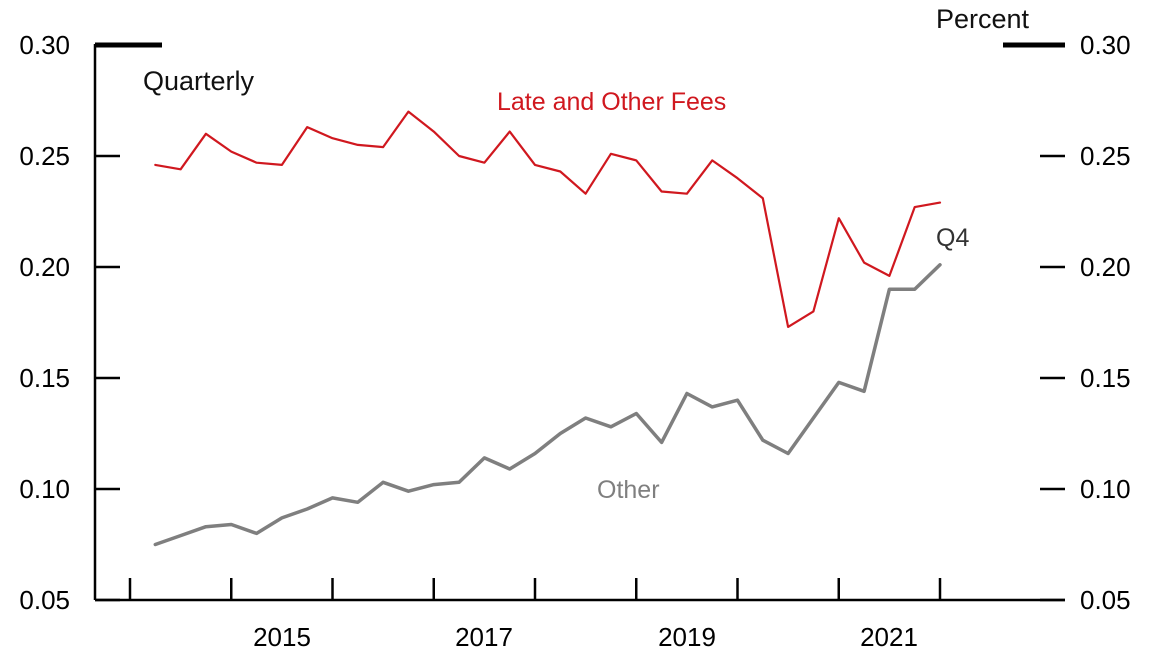 Image resolution: width=1150 pixels, height=667 pixels. I want to click on end-point-label-q4: Q4, so click(953, 238).